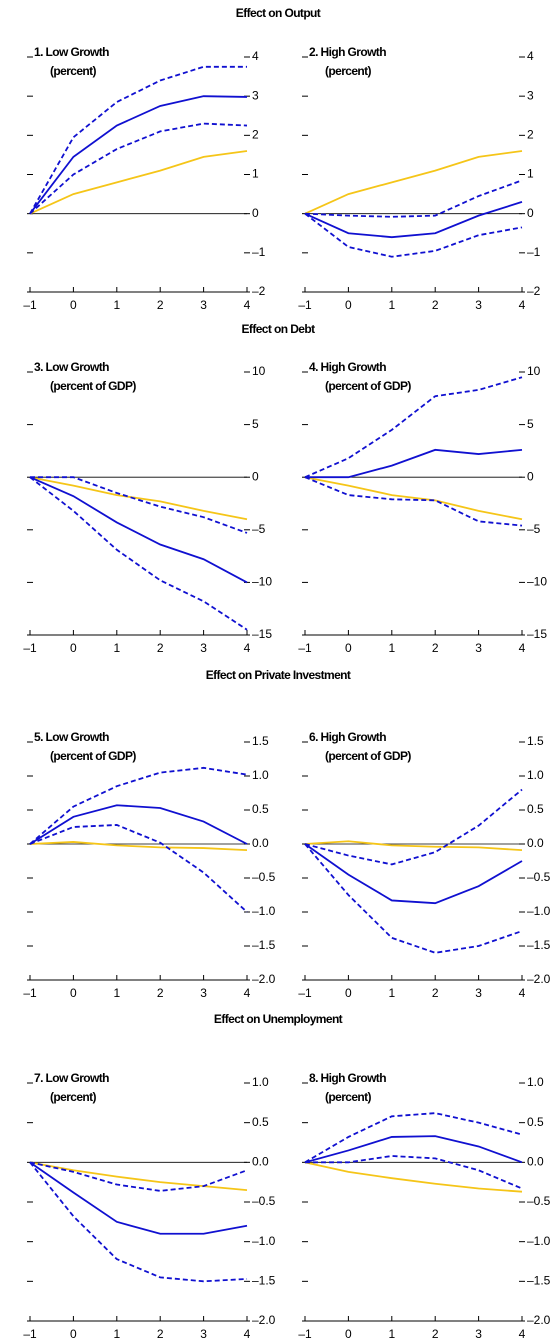  I want to click on section-title: Effect on Private Investment, so click(278, 675).